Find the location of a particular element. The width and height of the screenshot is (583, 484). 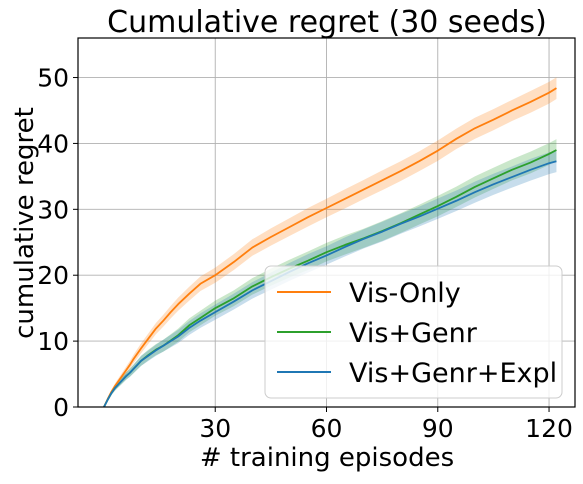

legend-label: Vis+Genr is located at coordinates (413, 333).